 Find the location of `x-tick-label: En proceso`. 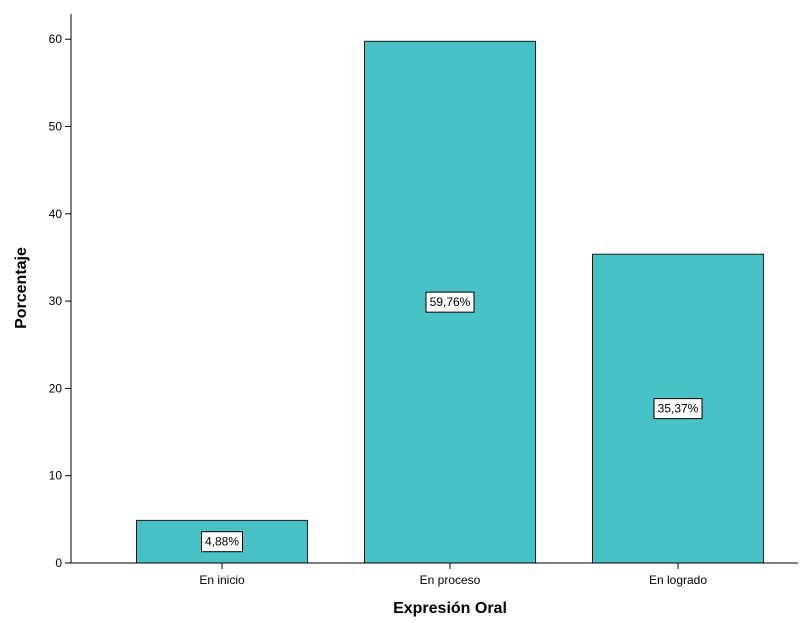

x-tick-label: En proceso is located at coordinates (450, 580).